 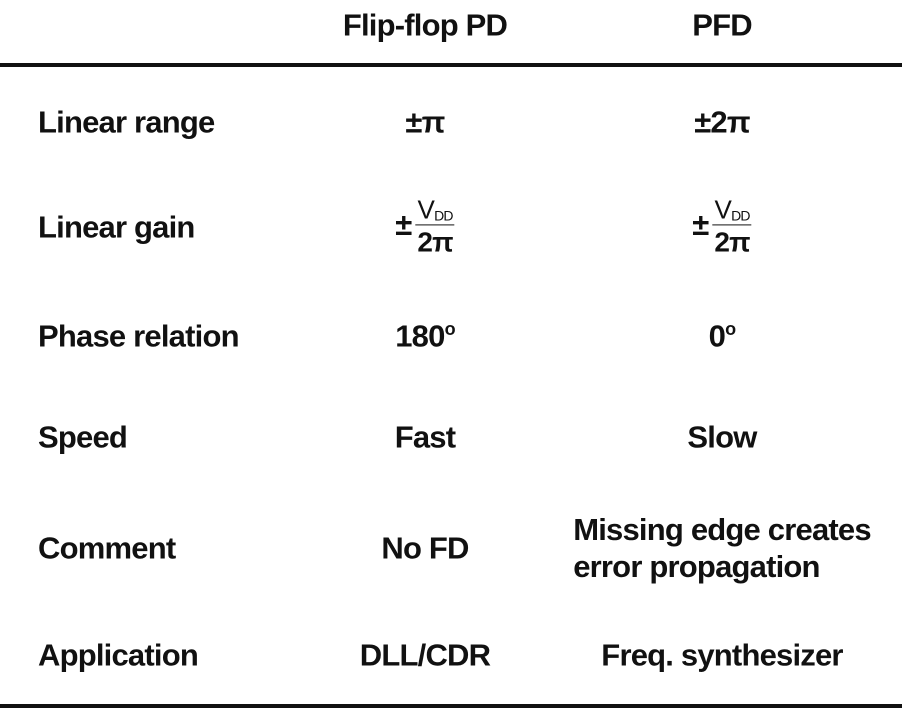 What do you see at coordinates (116, 227) in the screenshot?
I see `row-label: Linear gain` at bounding box center [116, 227].